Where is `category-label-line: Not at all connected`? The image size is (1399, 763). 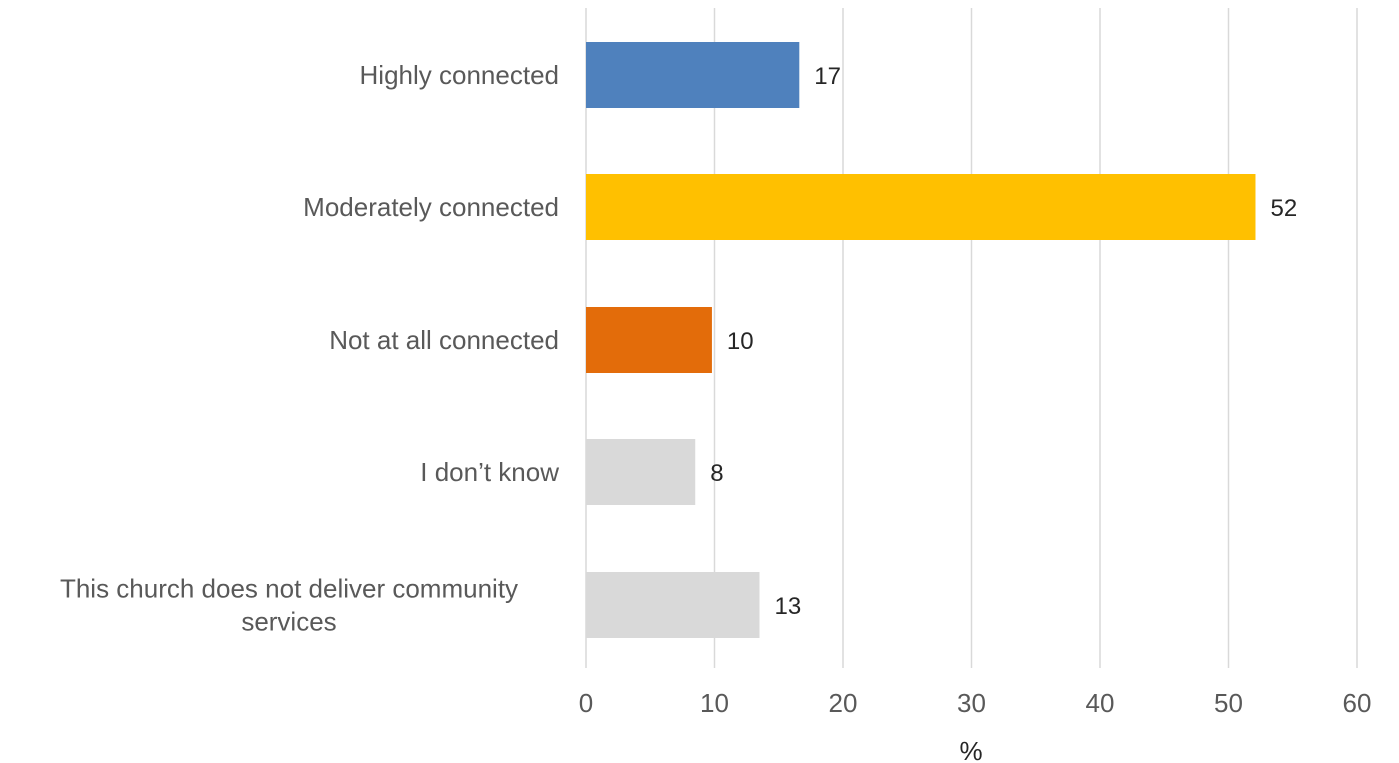
category-label-line: Not at all connected is located at coordinates (444, 340).